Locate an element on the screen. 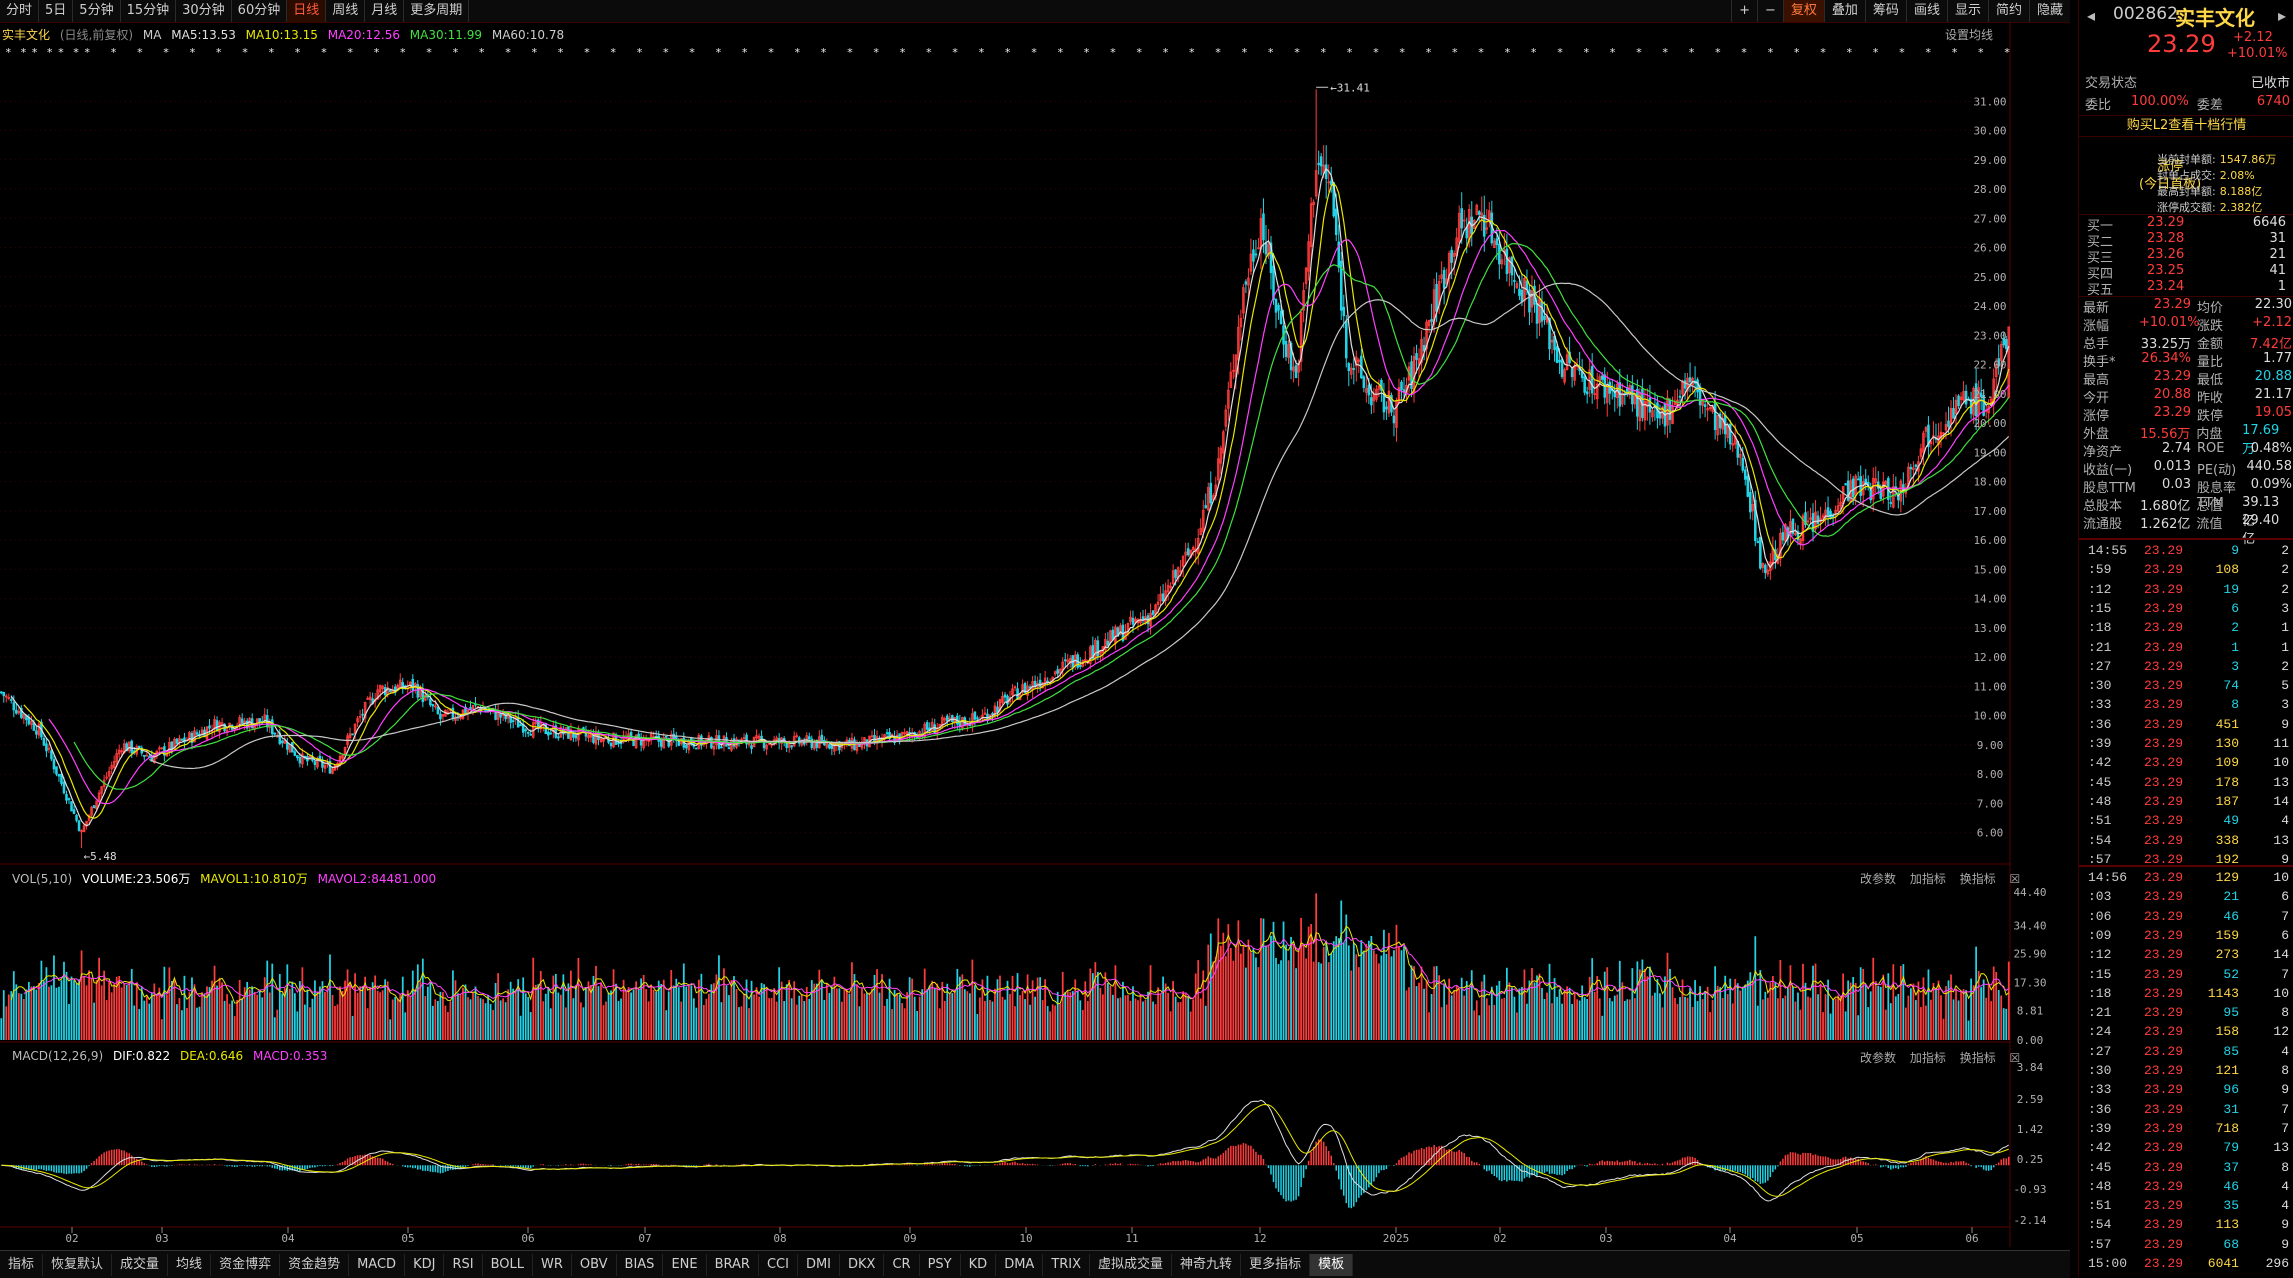 The height and width of the screenshot is (1278, 2293). period-tab-1: 5日 is located at coordinates (56, 11).